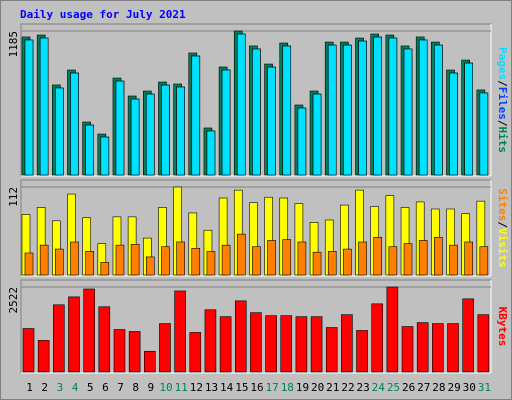 The image size is (512, 400). I want to click on x-tick-label: 29, so click(453, 387).